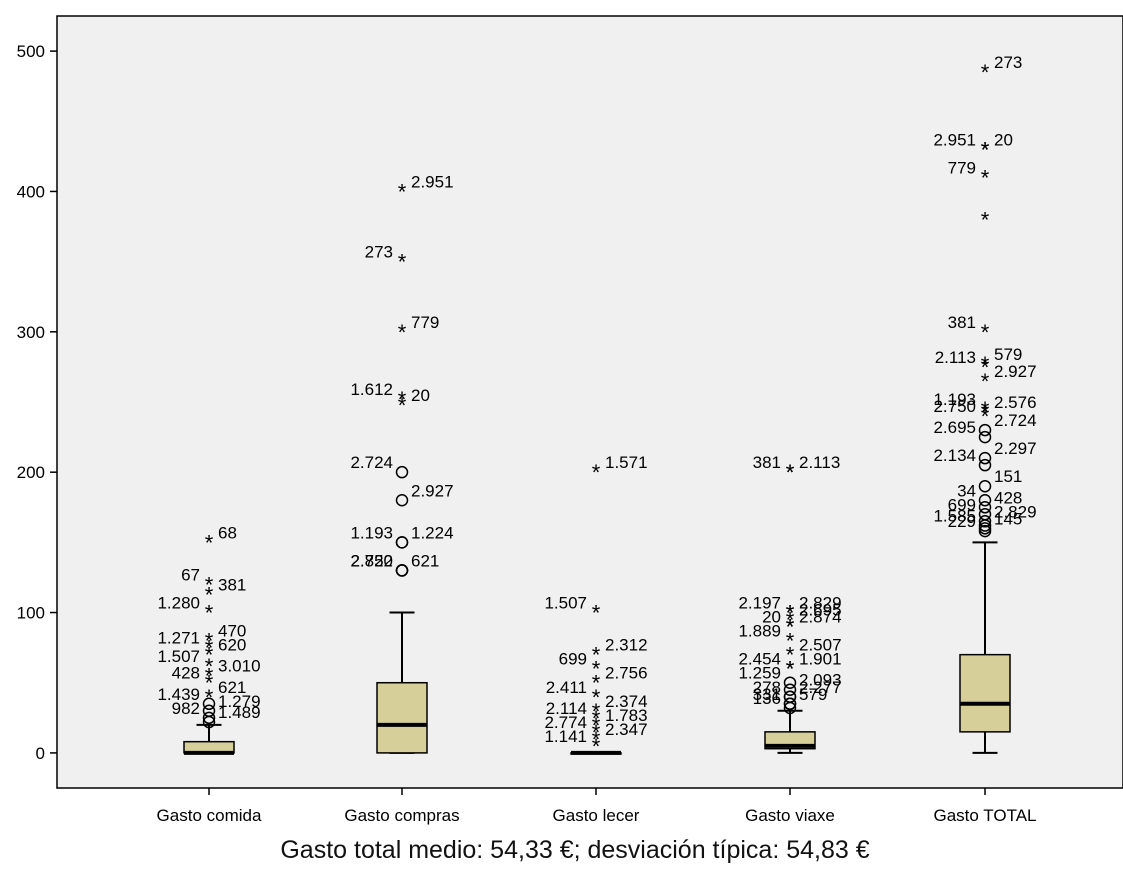 Image resolution: width=1123 pixels, height=870 pixels. What do you see at coordinates (813, 694) in the screenshot?
I see `outlier-label: 579` at bounding box center [813, 694].